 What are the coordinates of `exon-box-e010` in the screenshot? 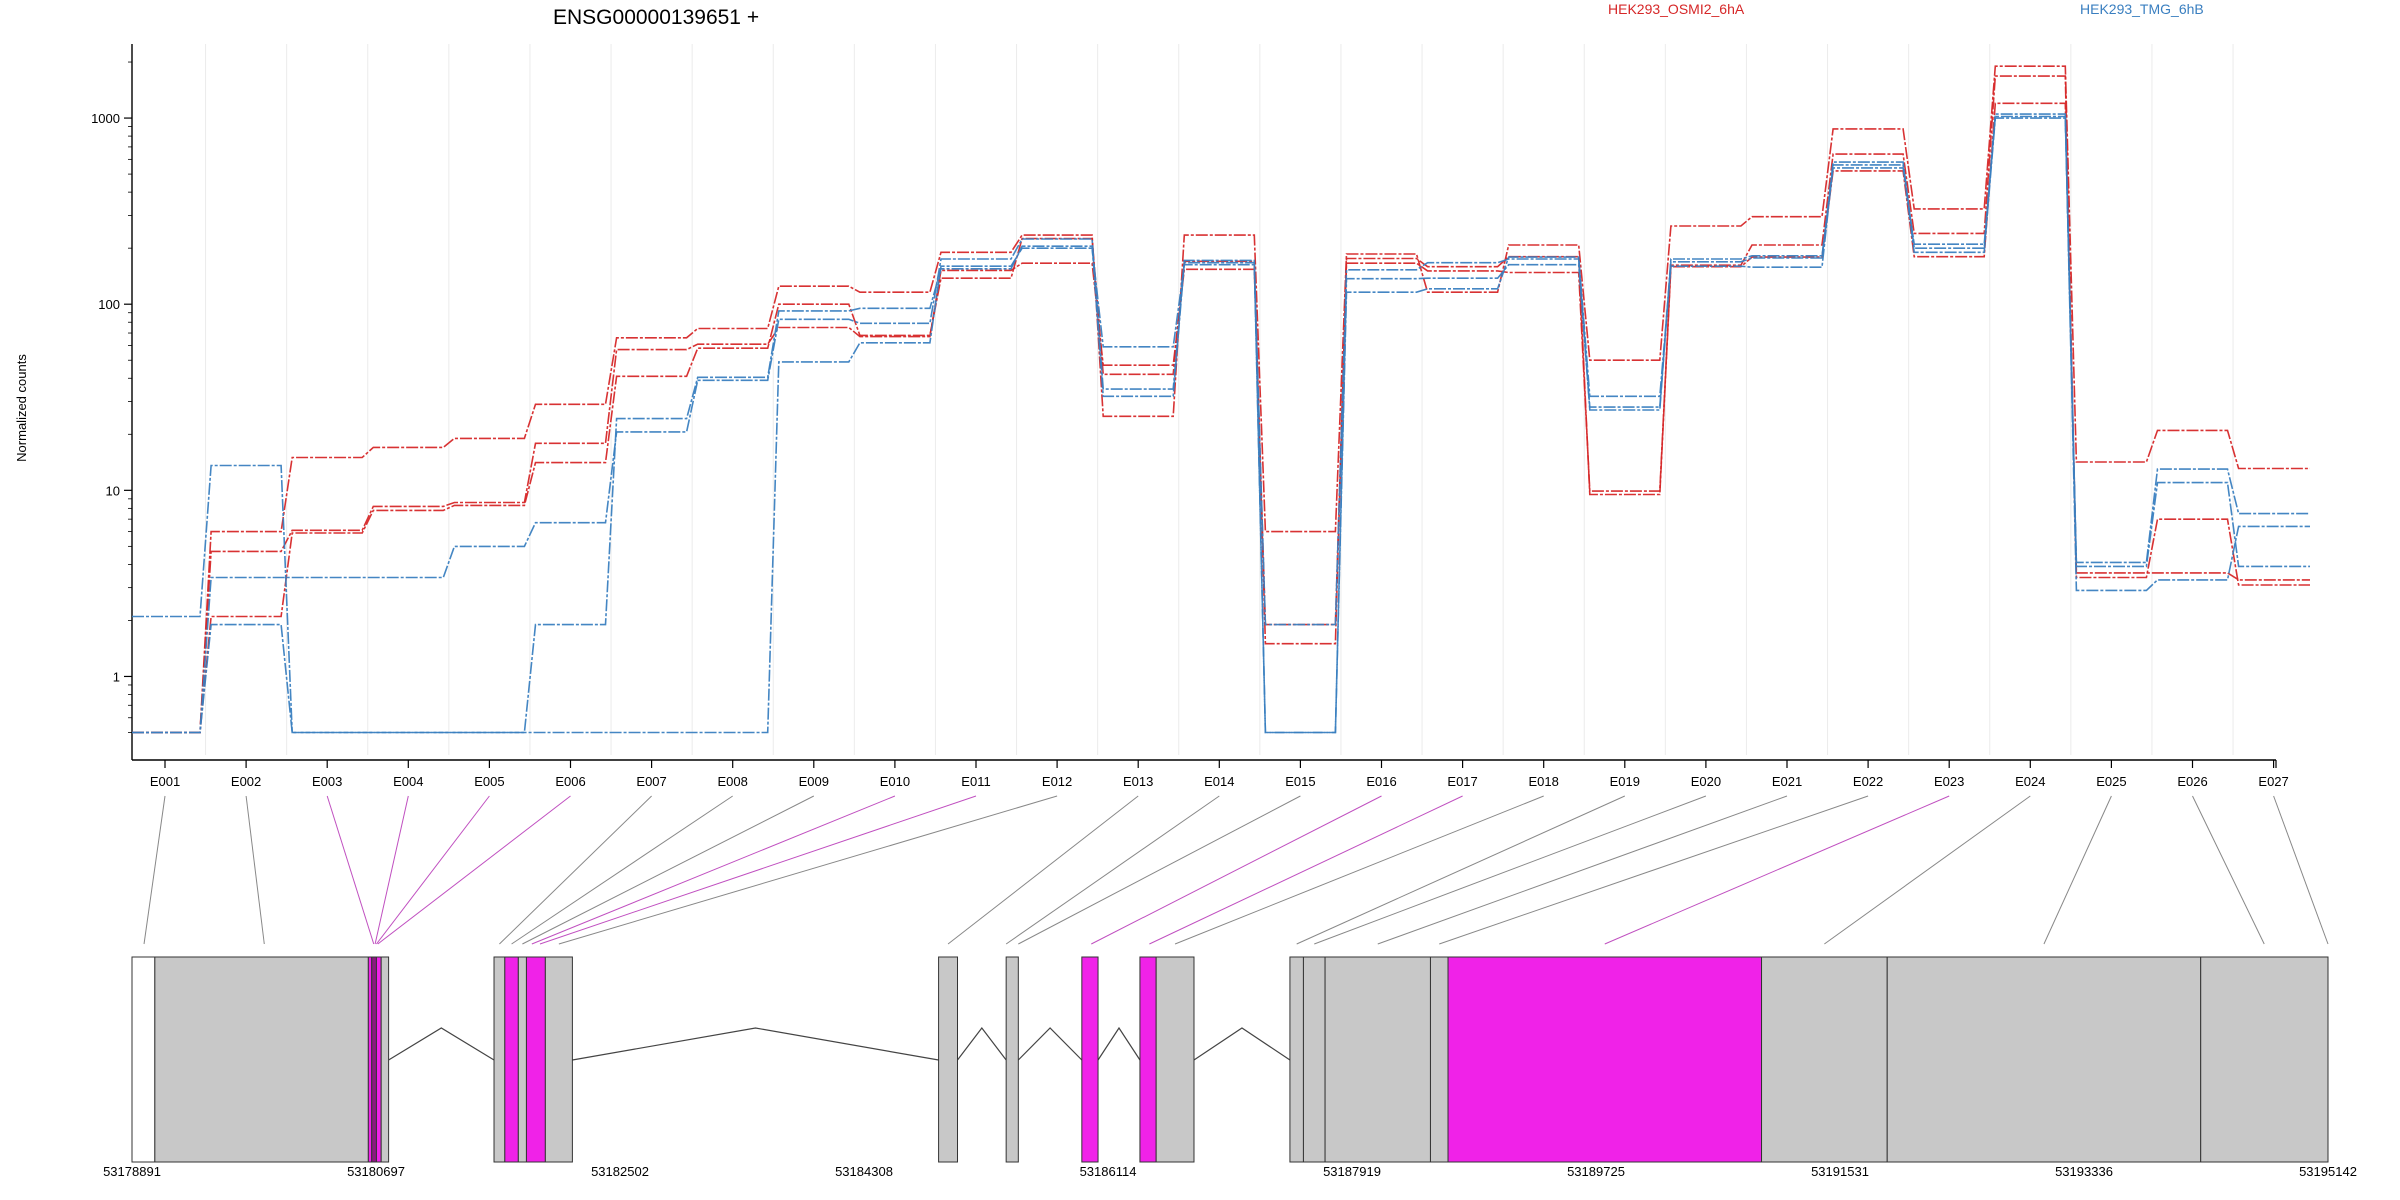 It's located at (535, 1059).